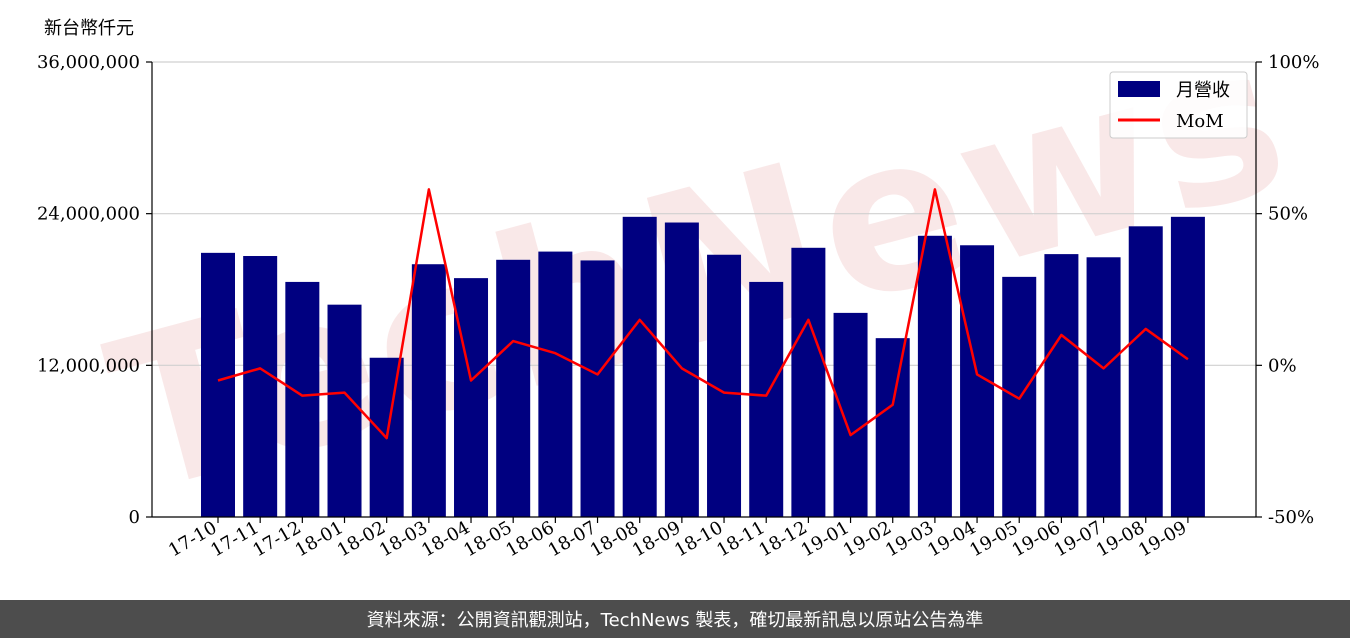  Describe the element at coordinates (88, 365) in the screenshot. I see `left-tick-label: 12,000,000` at that location.